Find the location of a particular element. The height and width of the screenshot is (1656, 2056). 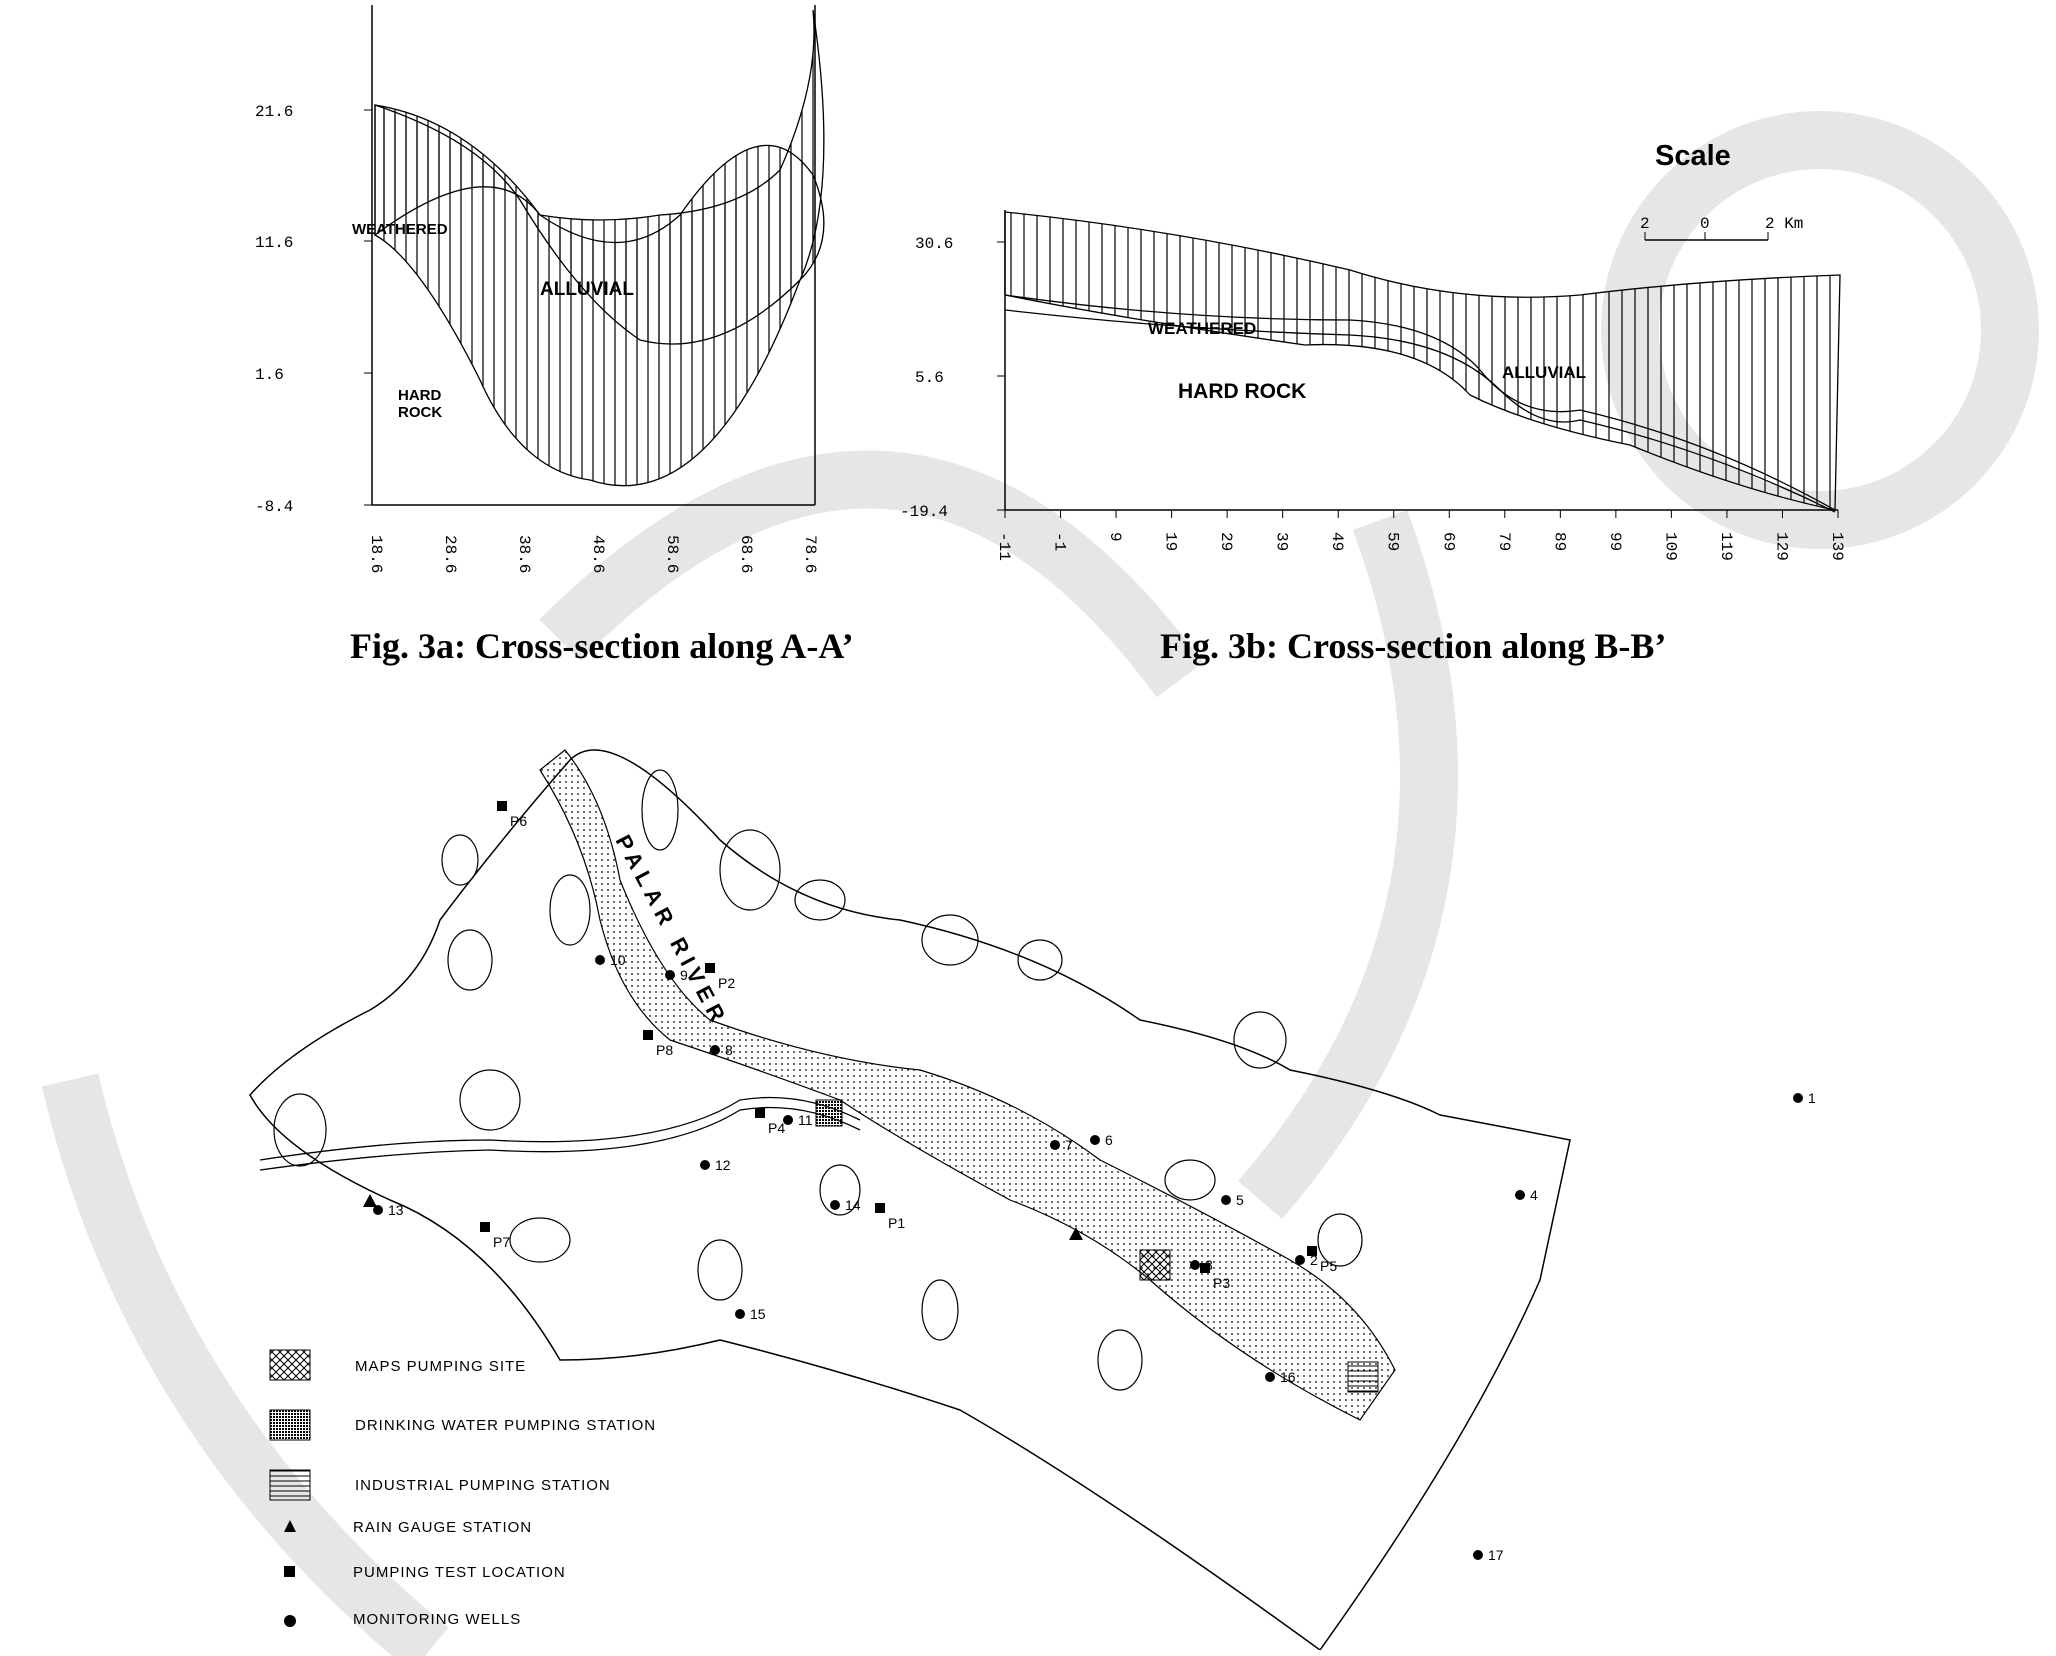

x-tick-label: 59 is located at coordinates (1393, 541).